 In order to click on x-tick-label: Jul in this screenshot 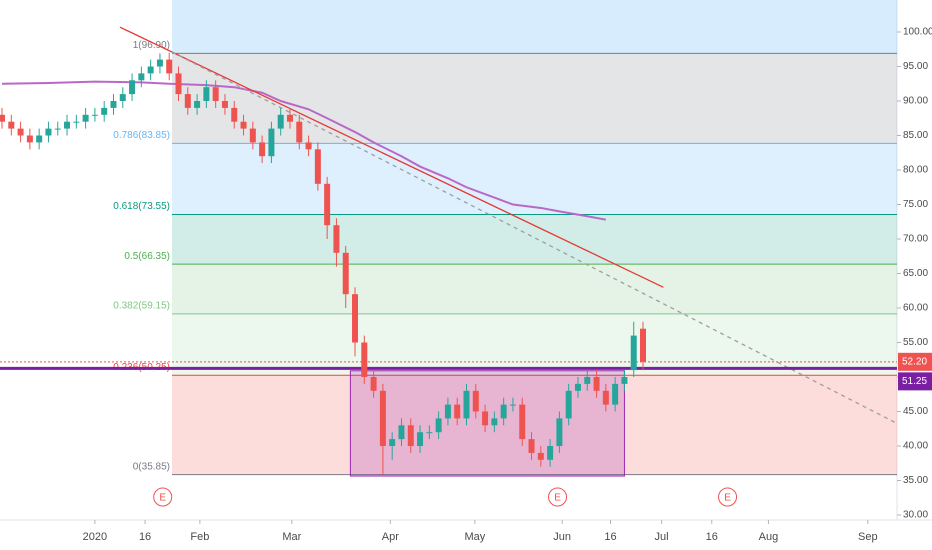, I will do `click(662, 537)`.